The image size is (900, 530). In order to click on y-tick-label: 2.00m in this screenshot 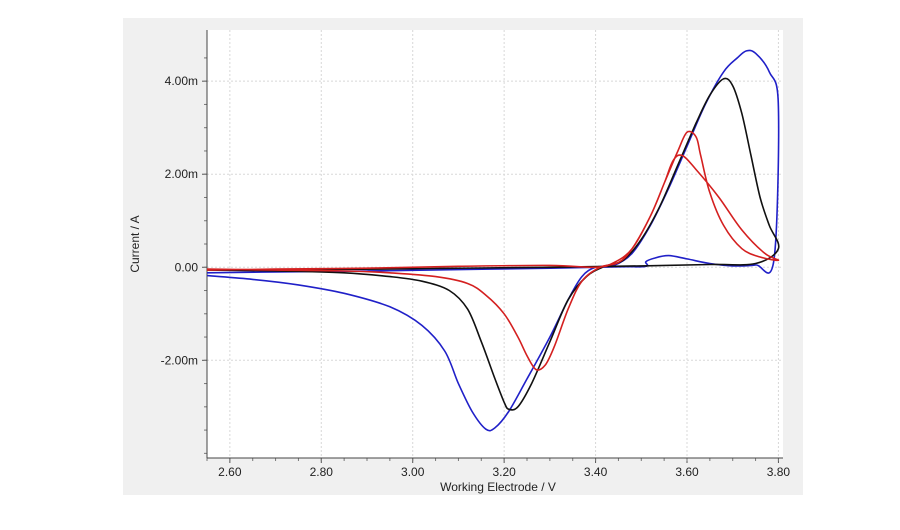, I will do `click(181, 174)`.